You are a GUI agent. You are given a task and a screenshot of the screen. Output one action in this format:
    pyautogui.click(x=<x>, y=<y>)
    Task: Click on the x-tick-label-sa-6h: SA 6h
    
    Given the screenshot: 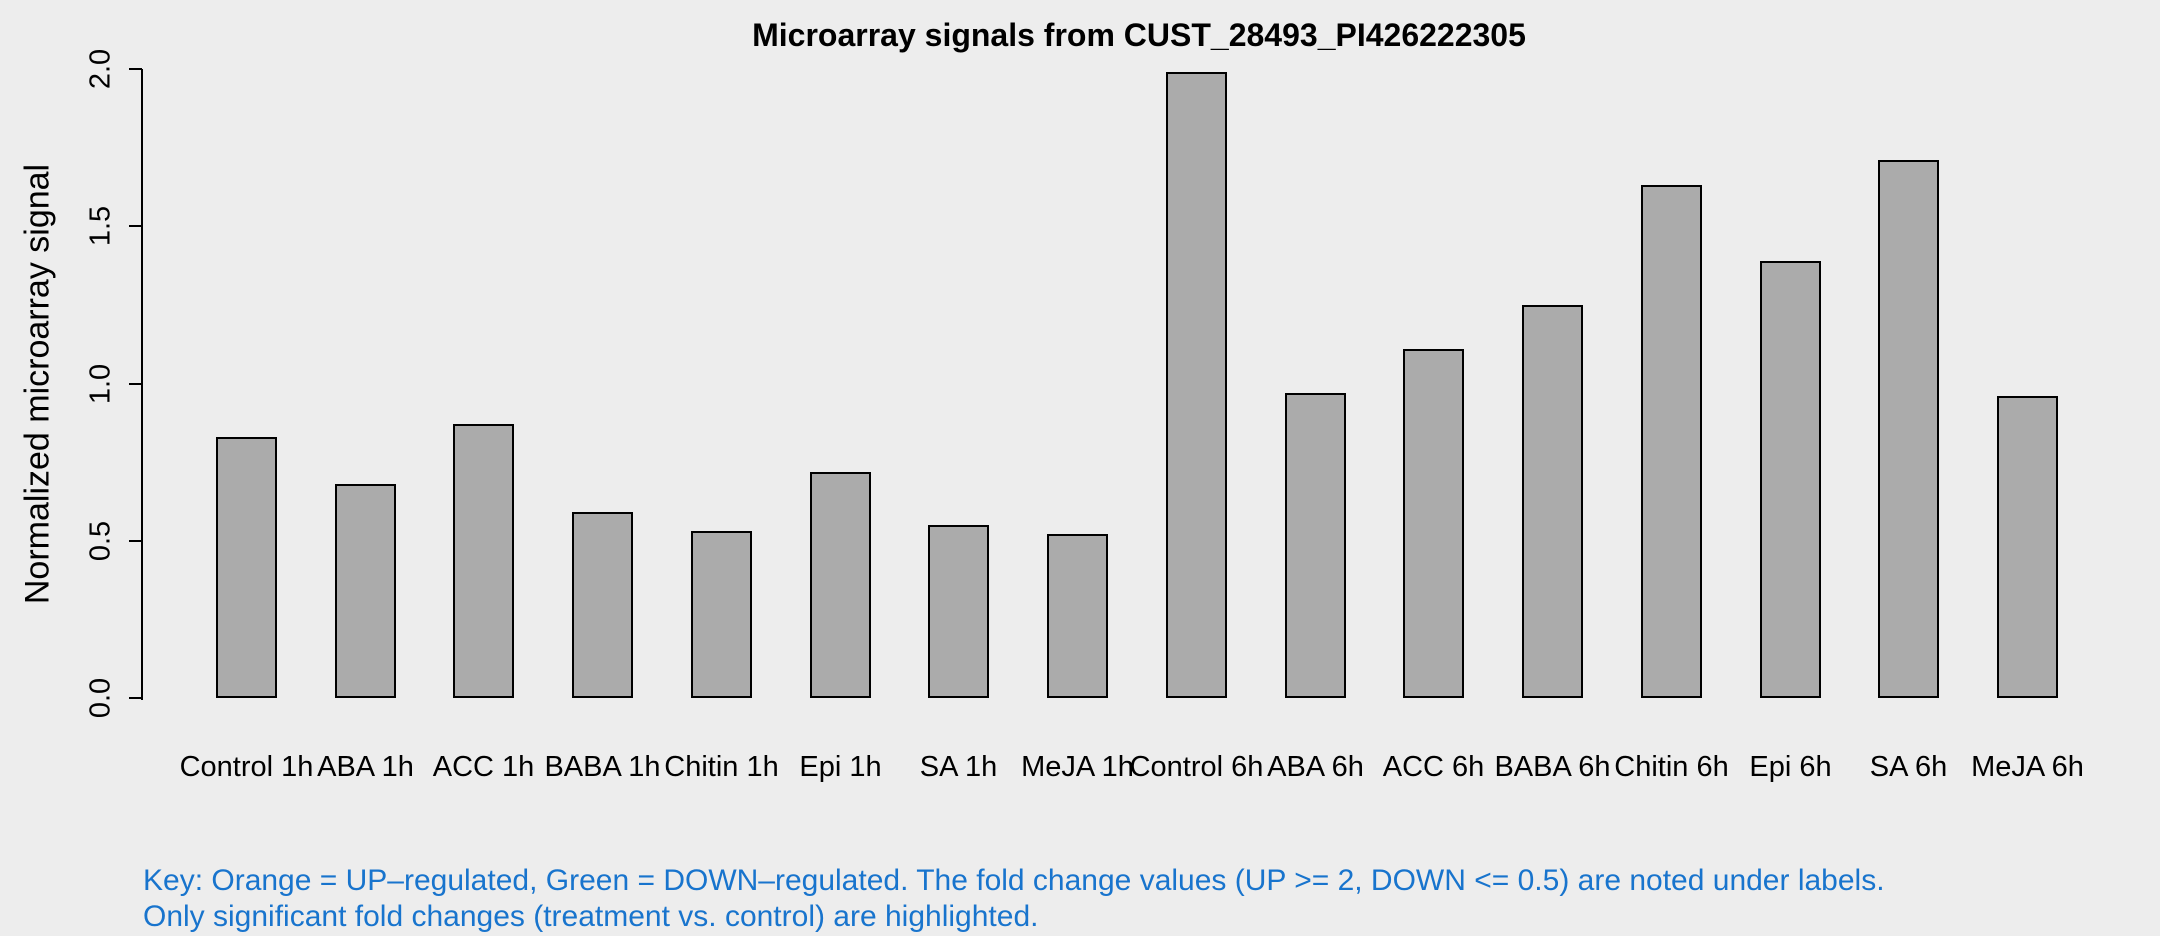 What is the action you would take?
    pyautogui.click(x=1908, y=767)
    